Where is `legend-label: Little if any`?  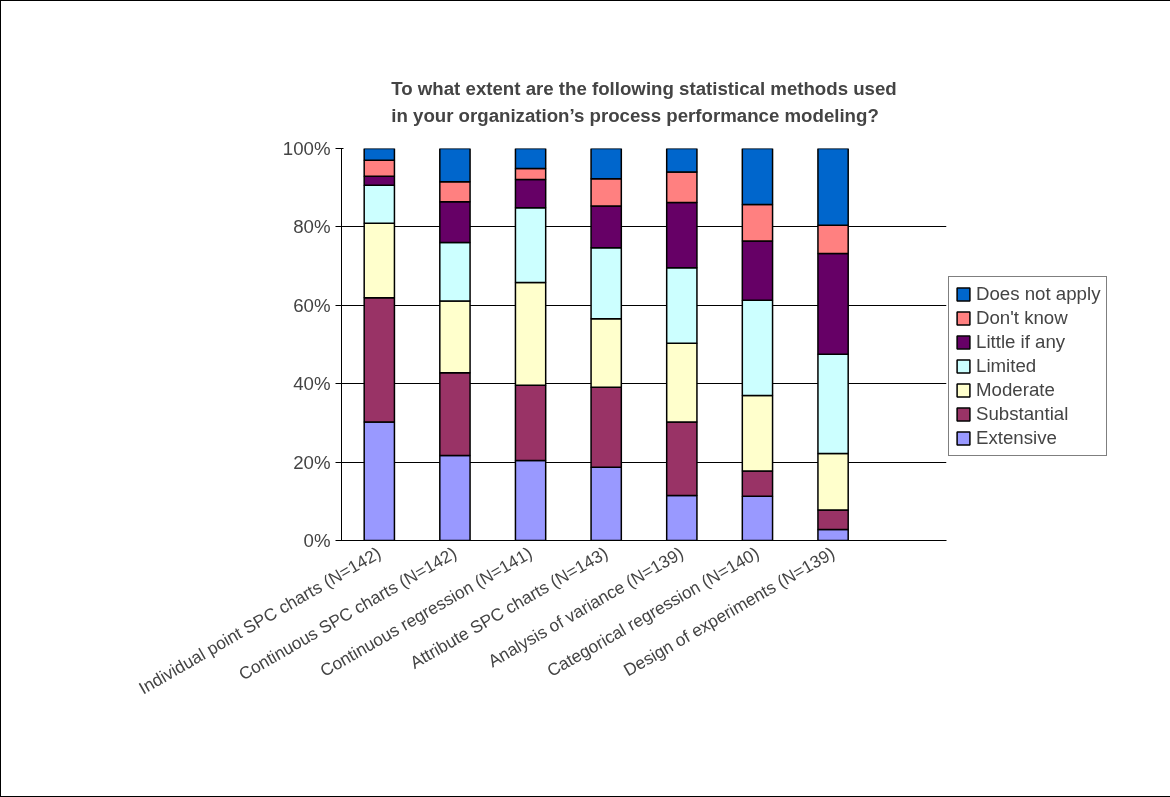 legend-label: Little if any is located at coordinates (1021, 342).